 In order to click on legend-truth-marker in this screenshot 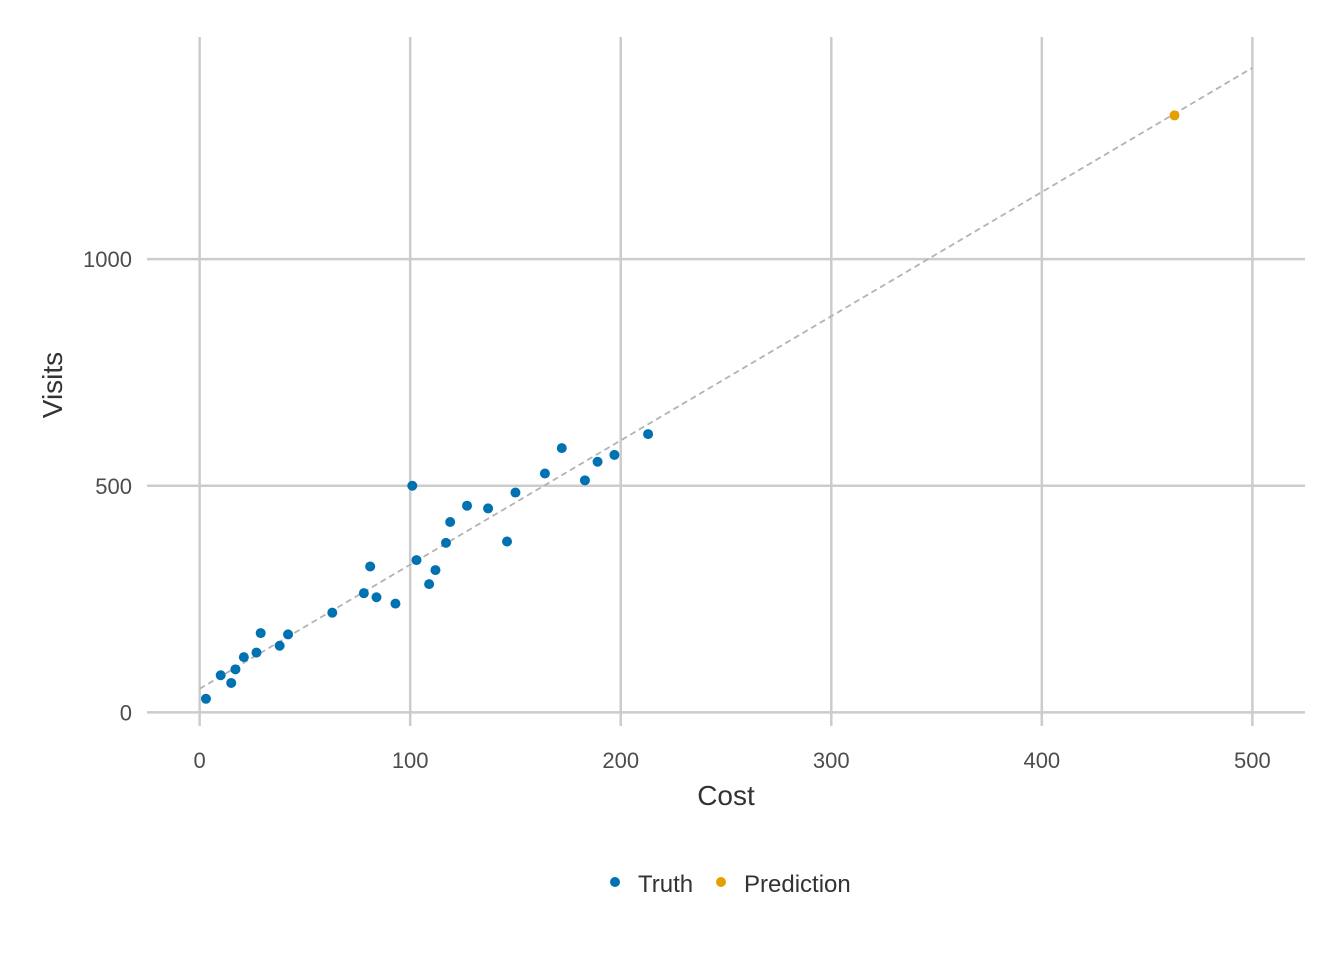, I will do `click(615, 882)`.